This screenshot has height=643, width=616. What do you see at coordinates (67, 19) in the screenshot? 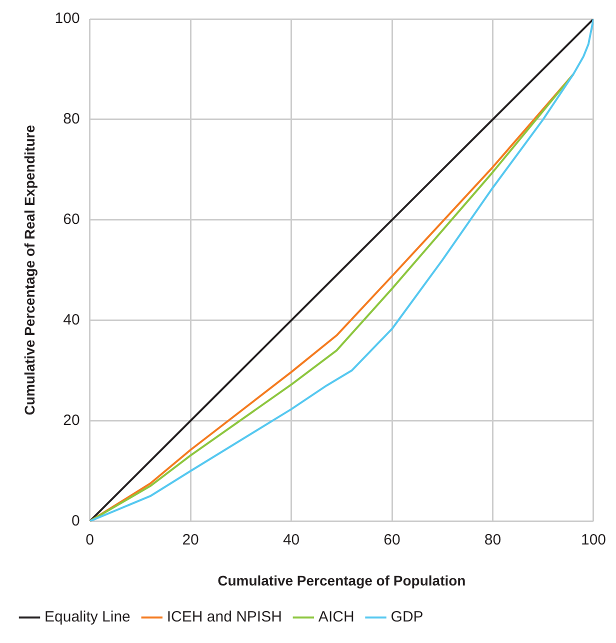
I see `y-tick-label: 100` at bounding box center [67, 19].